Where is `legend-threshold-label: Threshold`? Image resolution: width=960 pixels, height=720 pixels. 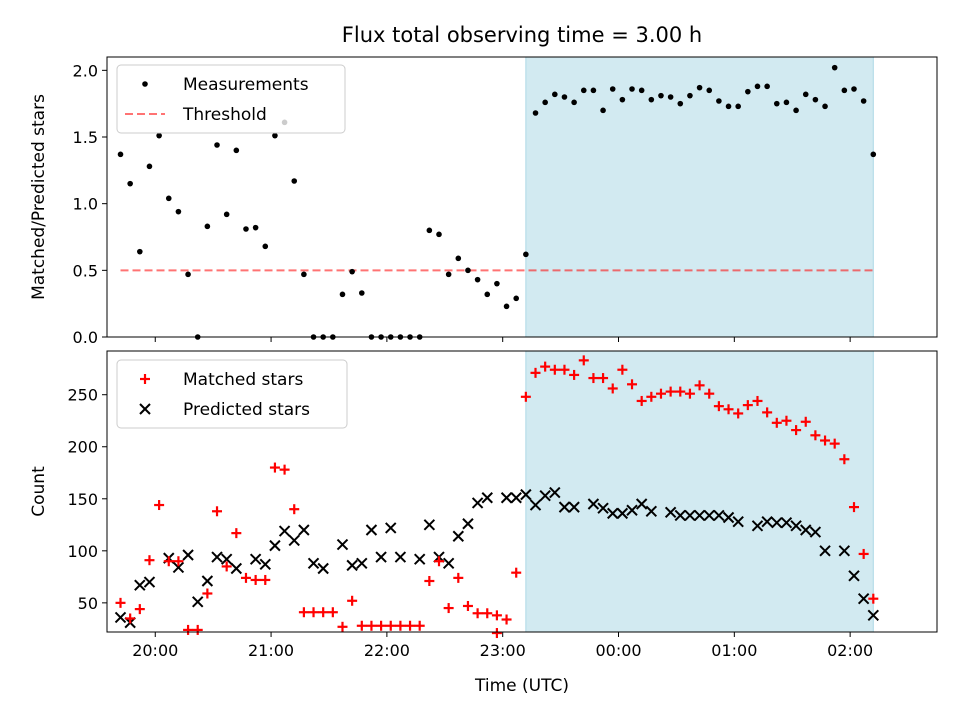
legend-threshold-label: Threshold is located at coordinates (224, 115).